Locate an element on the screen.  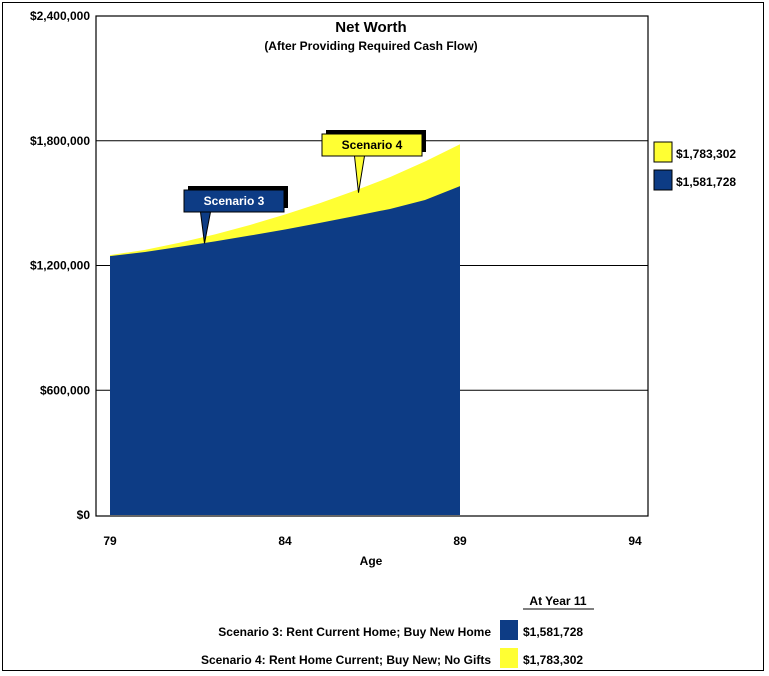
y-tick-label: $600,000 is located at coordinates (65, 390).